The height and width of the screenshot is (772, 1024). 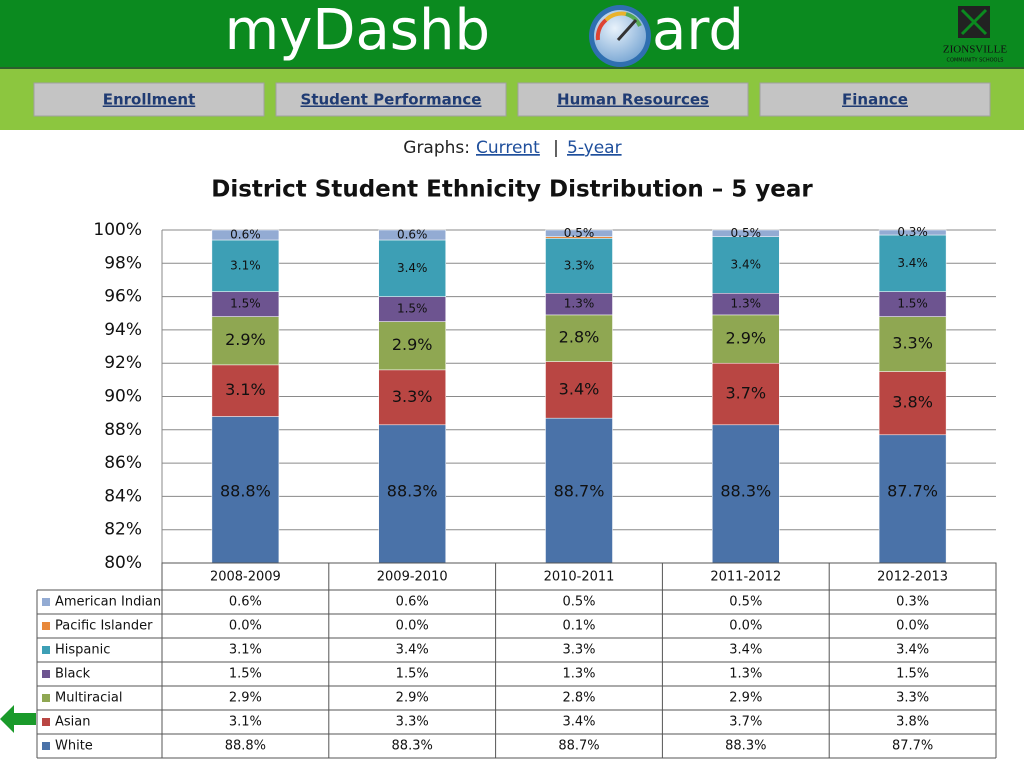 I want to click on table-header: 2009-2010, so click(x=412, y=577).